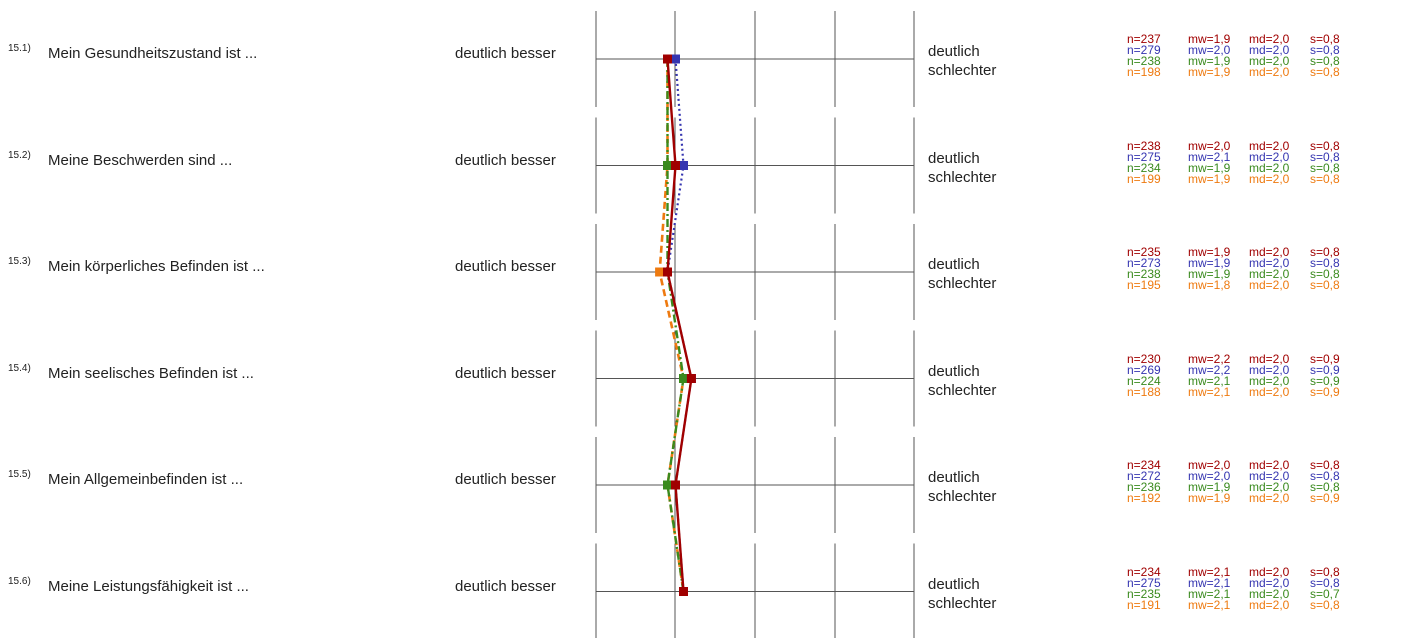 This screenshot has height=642, width=1410. What do you see at coordinates (1238, 498) in the screenshot?
I see `stats-line-series-4: n=192 mw=1,9 md=2,0 s=0,9` at bounding box center [1238, 498].